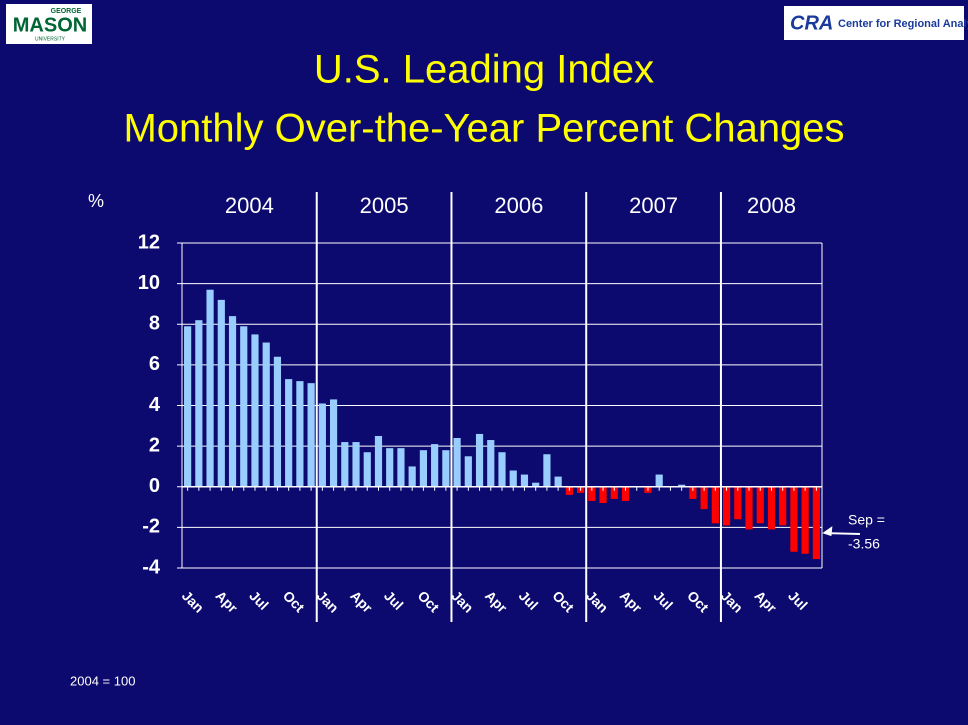 The height and width of the screenshot is (725, 968). What do you see at coordinates (518, 205) in the screenshot?
I see `year-label: 2006` at bounding box center [518, 205].